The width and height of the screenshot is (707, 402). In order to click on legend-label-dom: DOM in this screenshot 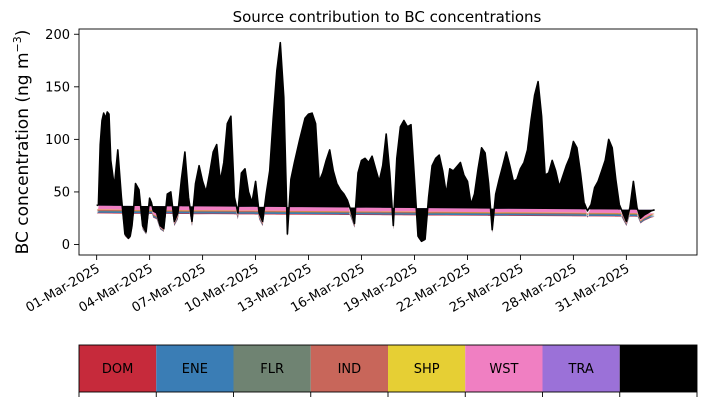, I will do `click(117, 369)`.